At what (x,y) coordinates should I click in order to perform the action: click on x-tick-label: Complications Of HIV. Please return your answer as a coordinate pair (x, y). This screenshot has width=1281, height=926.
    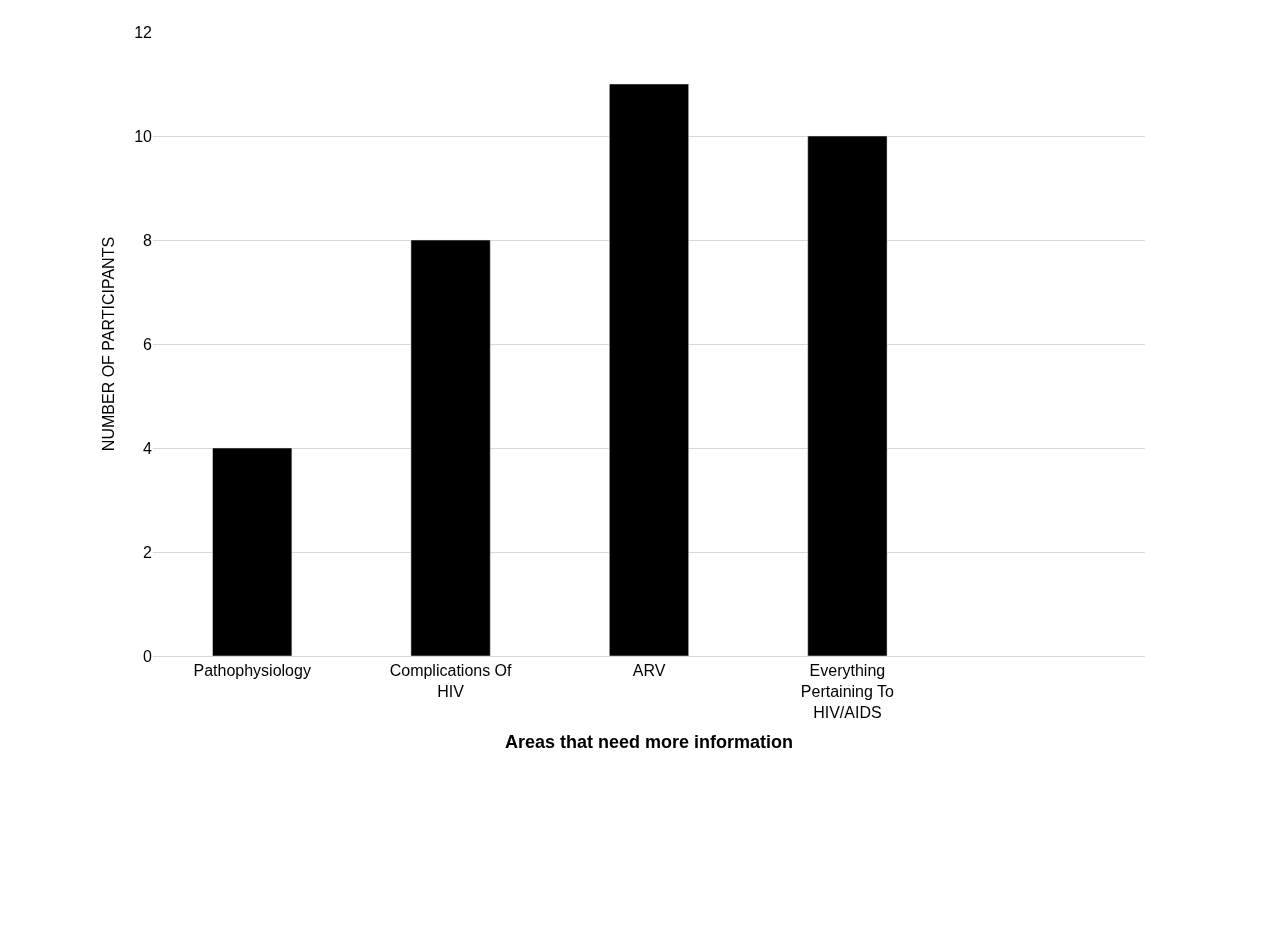
    Looking at the image, I should click on (451, 681).